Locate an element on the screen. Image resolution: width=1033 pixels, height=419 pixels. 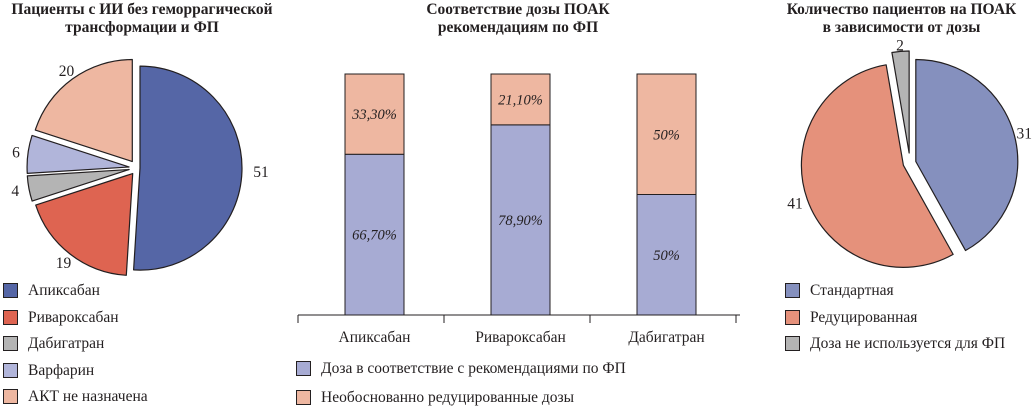
pie-slice-варфарин is located at coordinates (78, 154).